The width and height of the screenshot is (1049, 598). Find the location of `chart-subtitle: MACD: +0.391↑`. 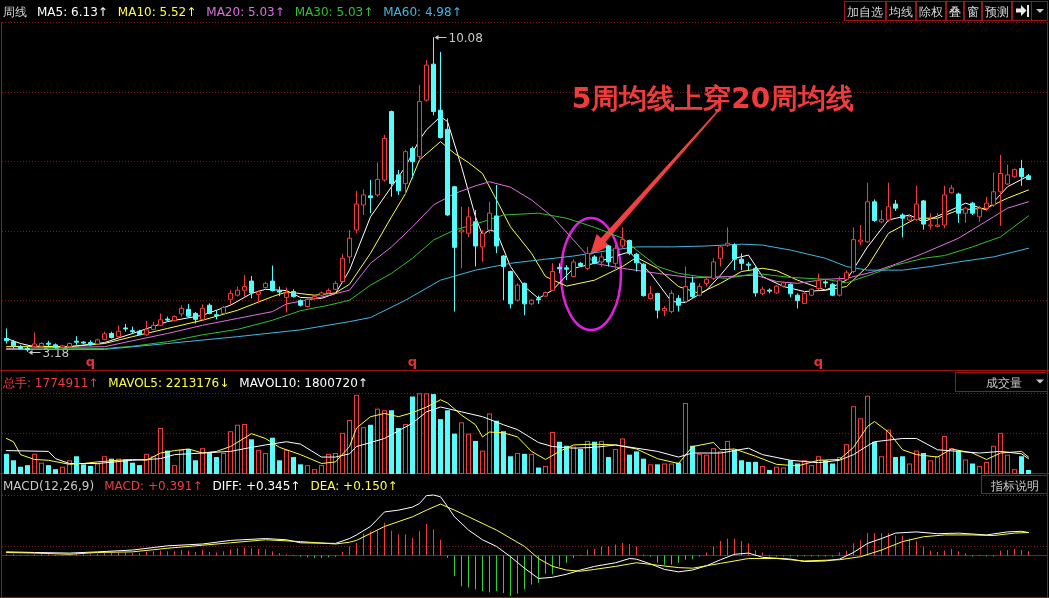

chart-subtitle: MACD: +0.391↑ is located at coordinates (153, 485).